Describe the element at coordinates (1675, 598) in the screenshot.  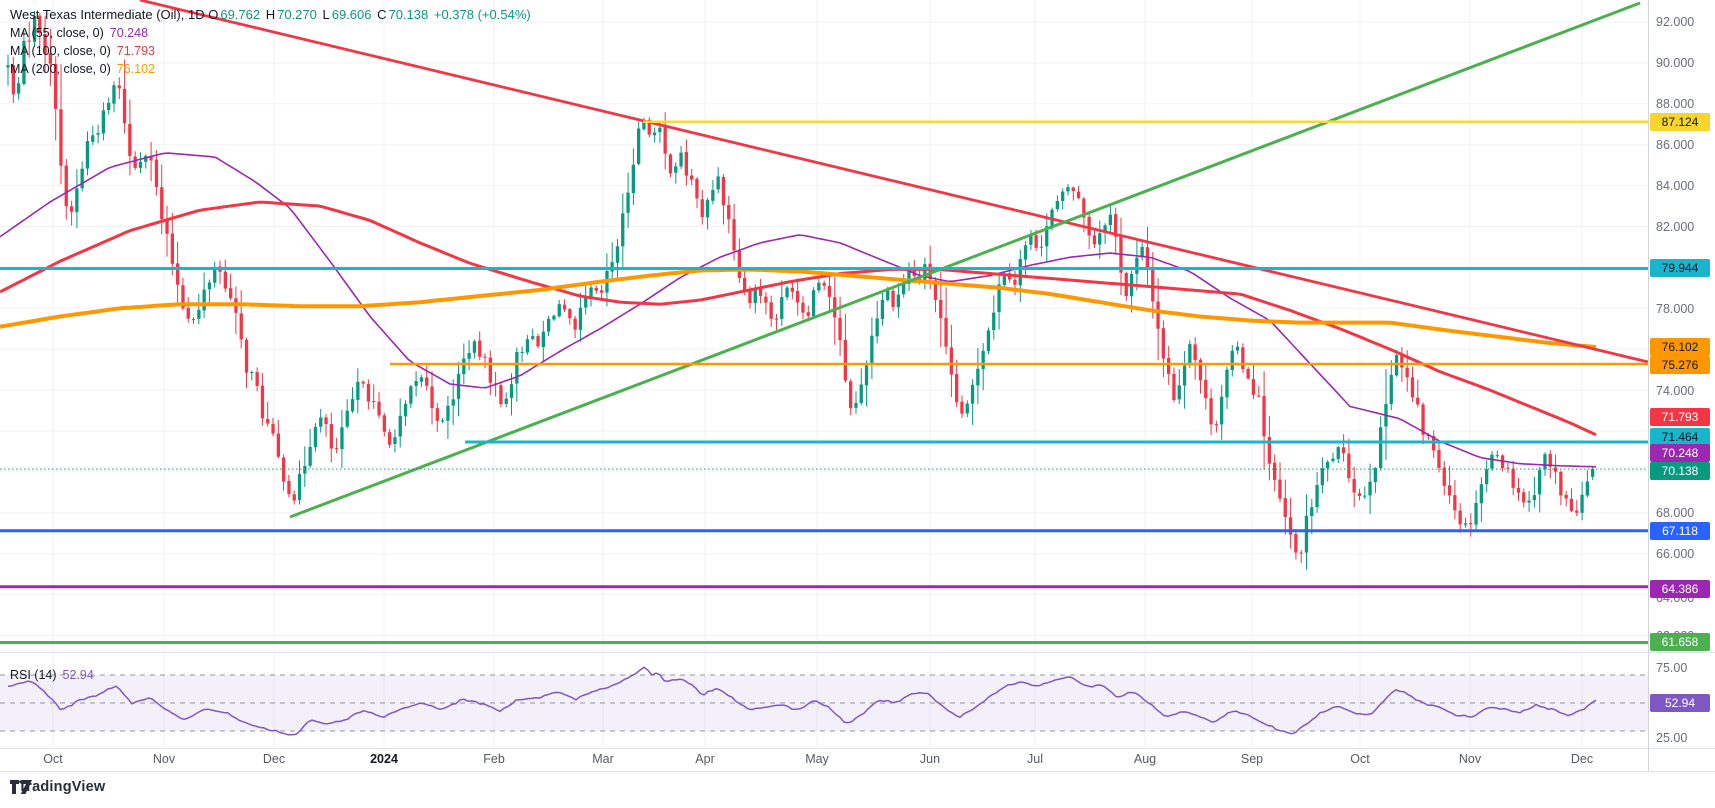
I see `price-tick: 64.000` at that location.